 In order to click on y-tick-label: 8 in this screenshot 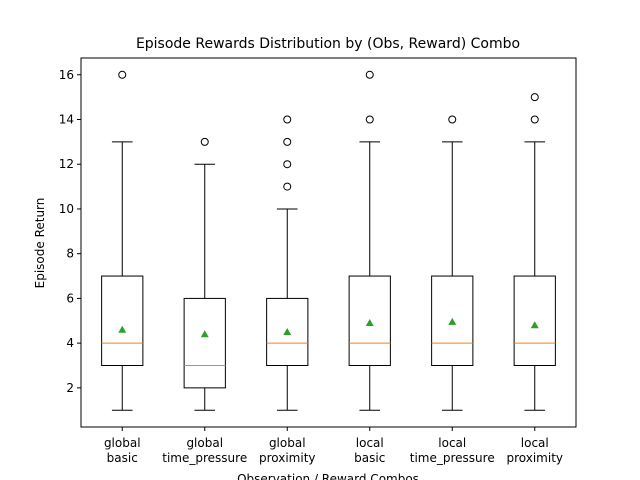, I will do `click(70, 254)`.